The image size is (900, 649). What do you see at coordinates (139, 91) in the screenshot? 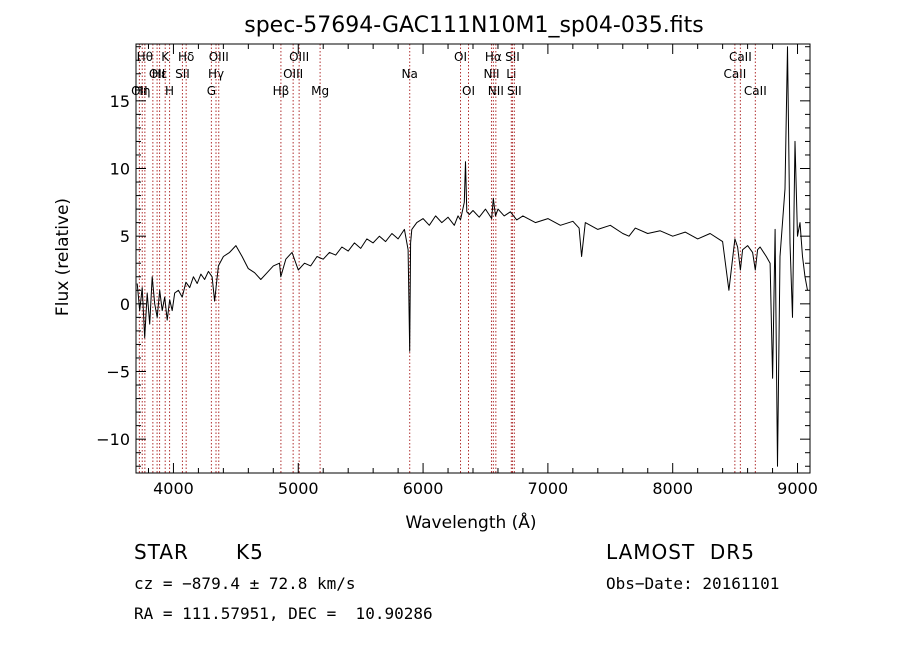
I see `line-label-0: OII` at bounding box center [139, 91].